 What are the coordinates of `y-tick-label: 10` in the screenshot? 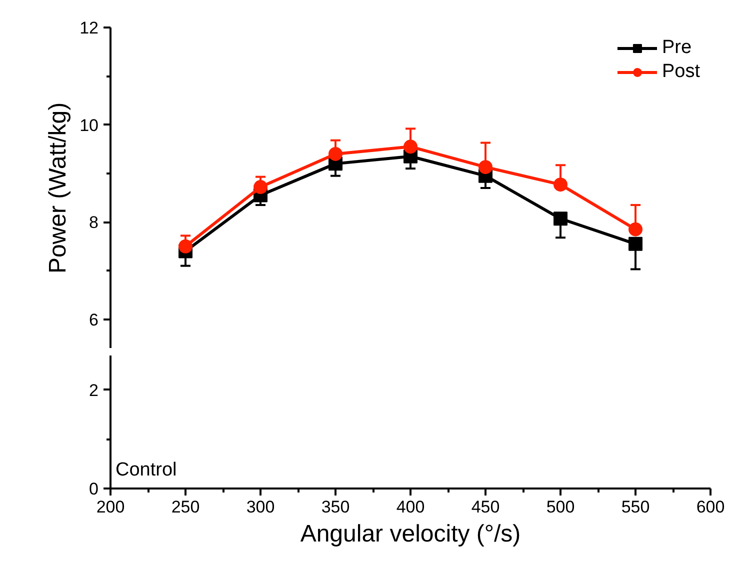 It's located at (89, 125).